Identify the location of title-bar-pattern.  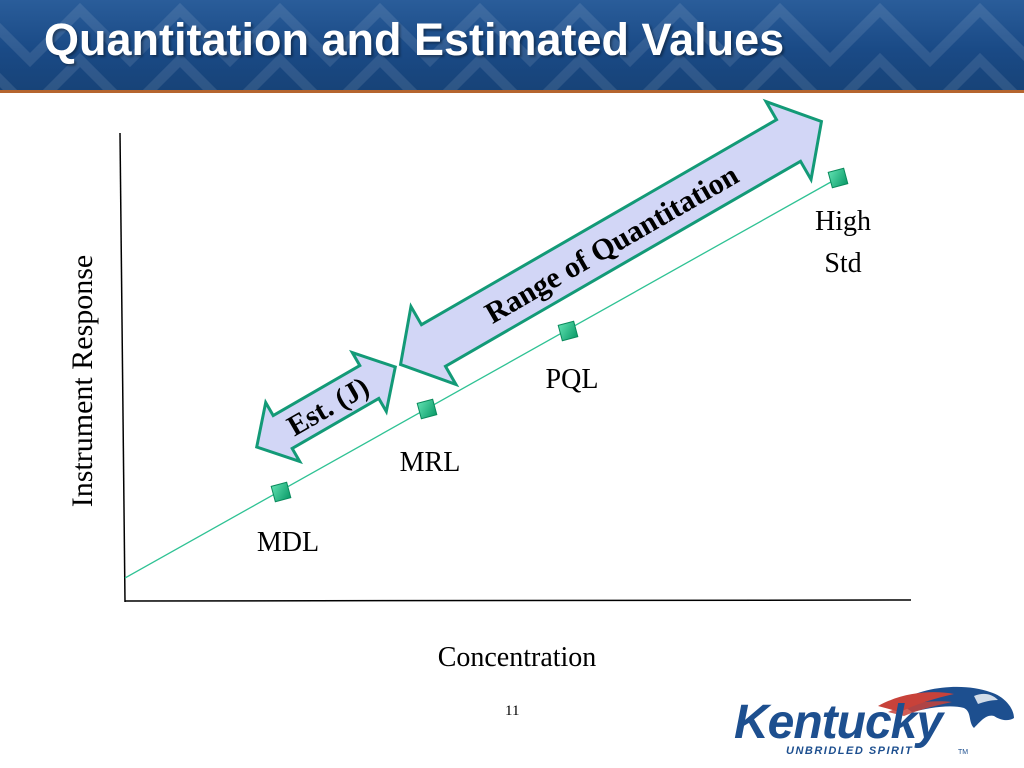
(512, 46).